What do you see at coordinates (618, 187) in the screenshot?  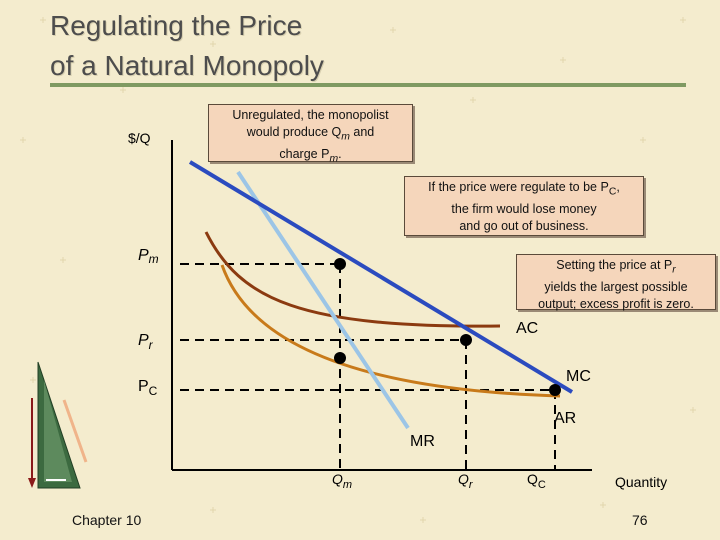 I see `callout-lose-money-line1-end: ,` at bounding box center [618, 187].